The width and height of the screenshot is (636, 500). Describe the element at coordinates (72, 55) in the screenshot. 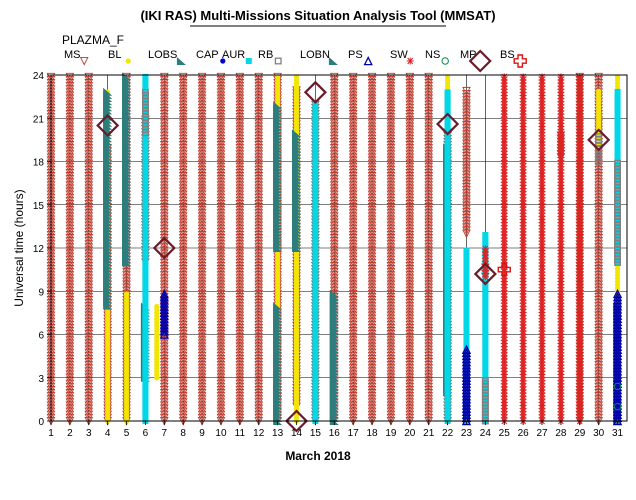

I see `legend-label-ms: MS` at that location.